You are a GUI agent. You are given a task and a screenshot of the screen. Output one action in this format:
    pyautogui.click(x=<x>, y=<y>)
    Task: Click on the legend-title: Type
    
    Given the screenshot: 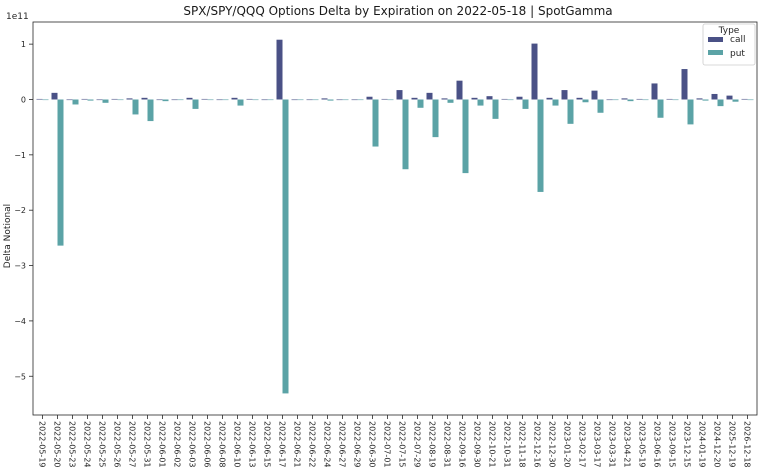 What is the action you would take?
    pyautogui.click(x=729, y=31)
    